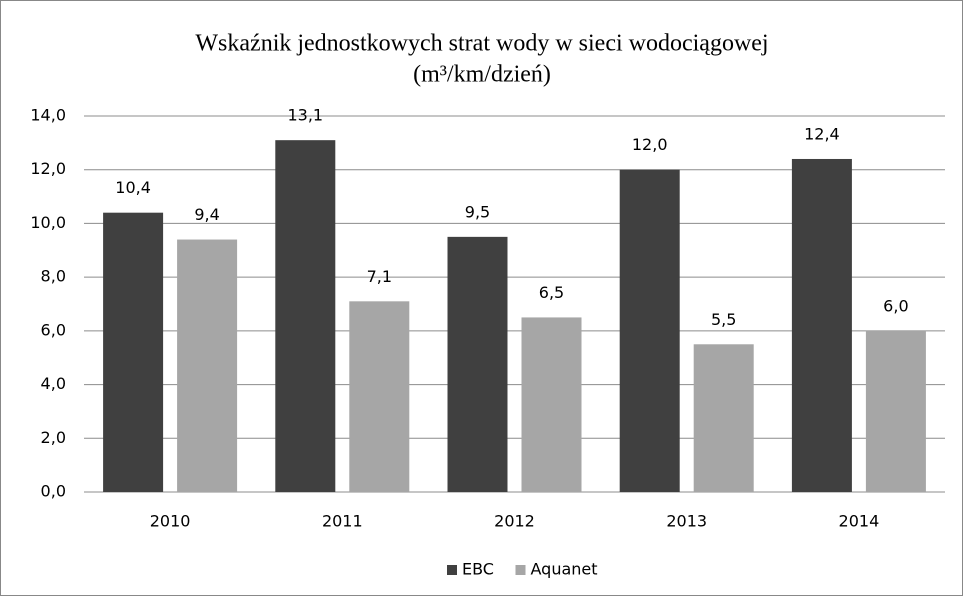 The height and width of the screenshot is (596, 963). What do you see at coordinates (686, 521) in the screenshot?
I see `x-tick-label: 2013` at bounding box center [686, 521].